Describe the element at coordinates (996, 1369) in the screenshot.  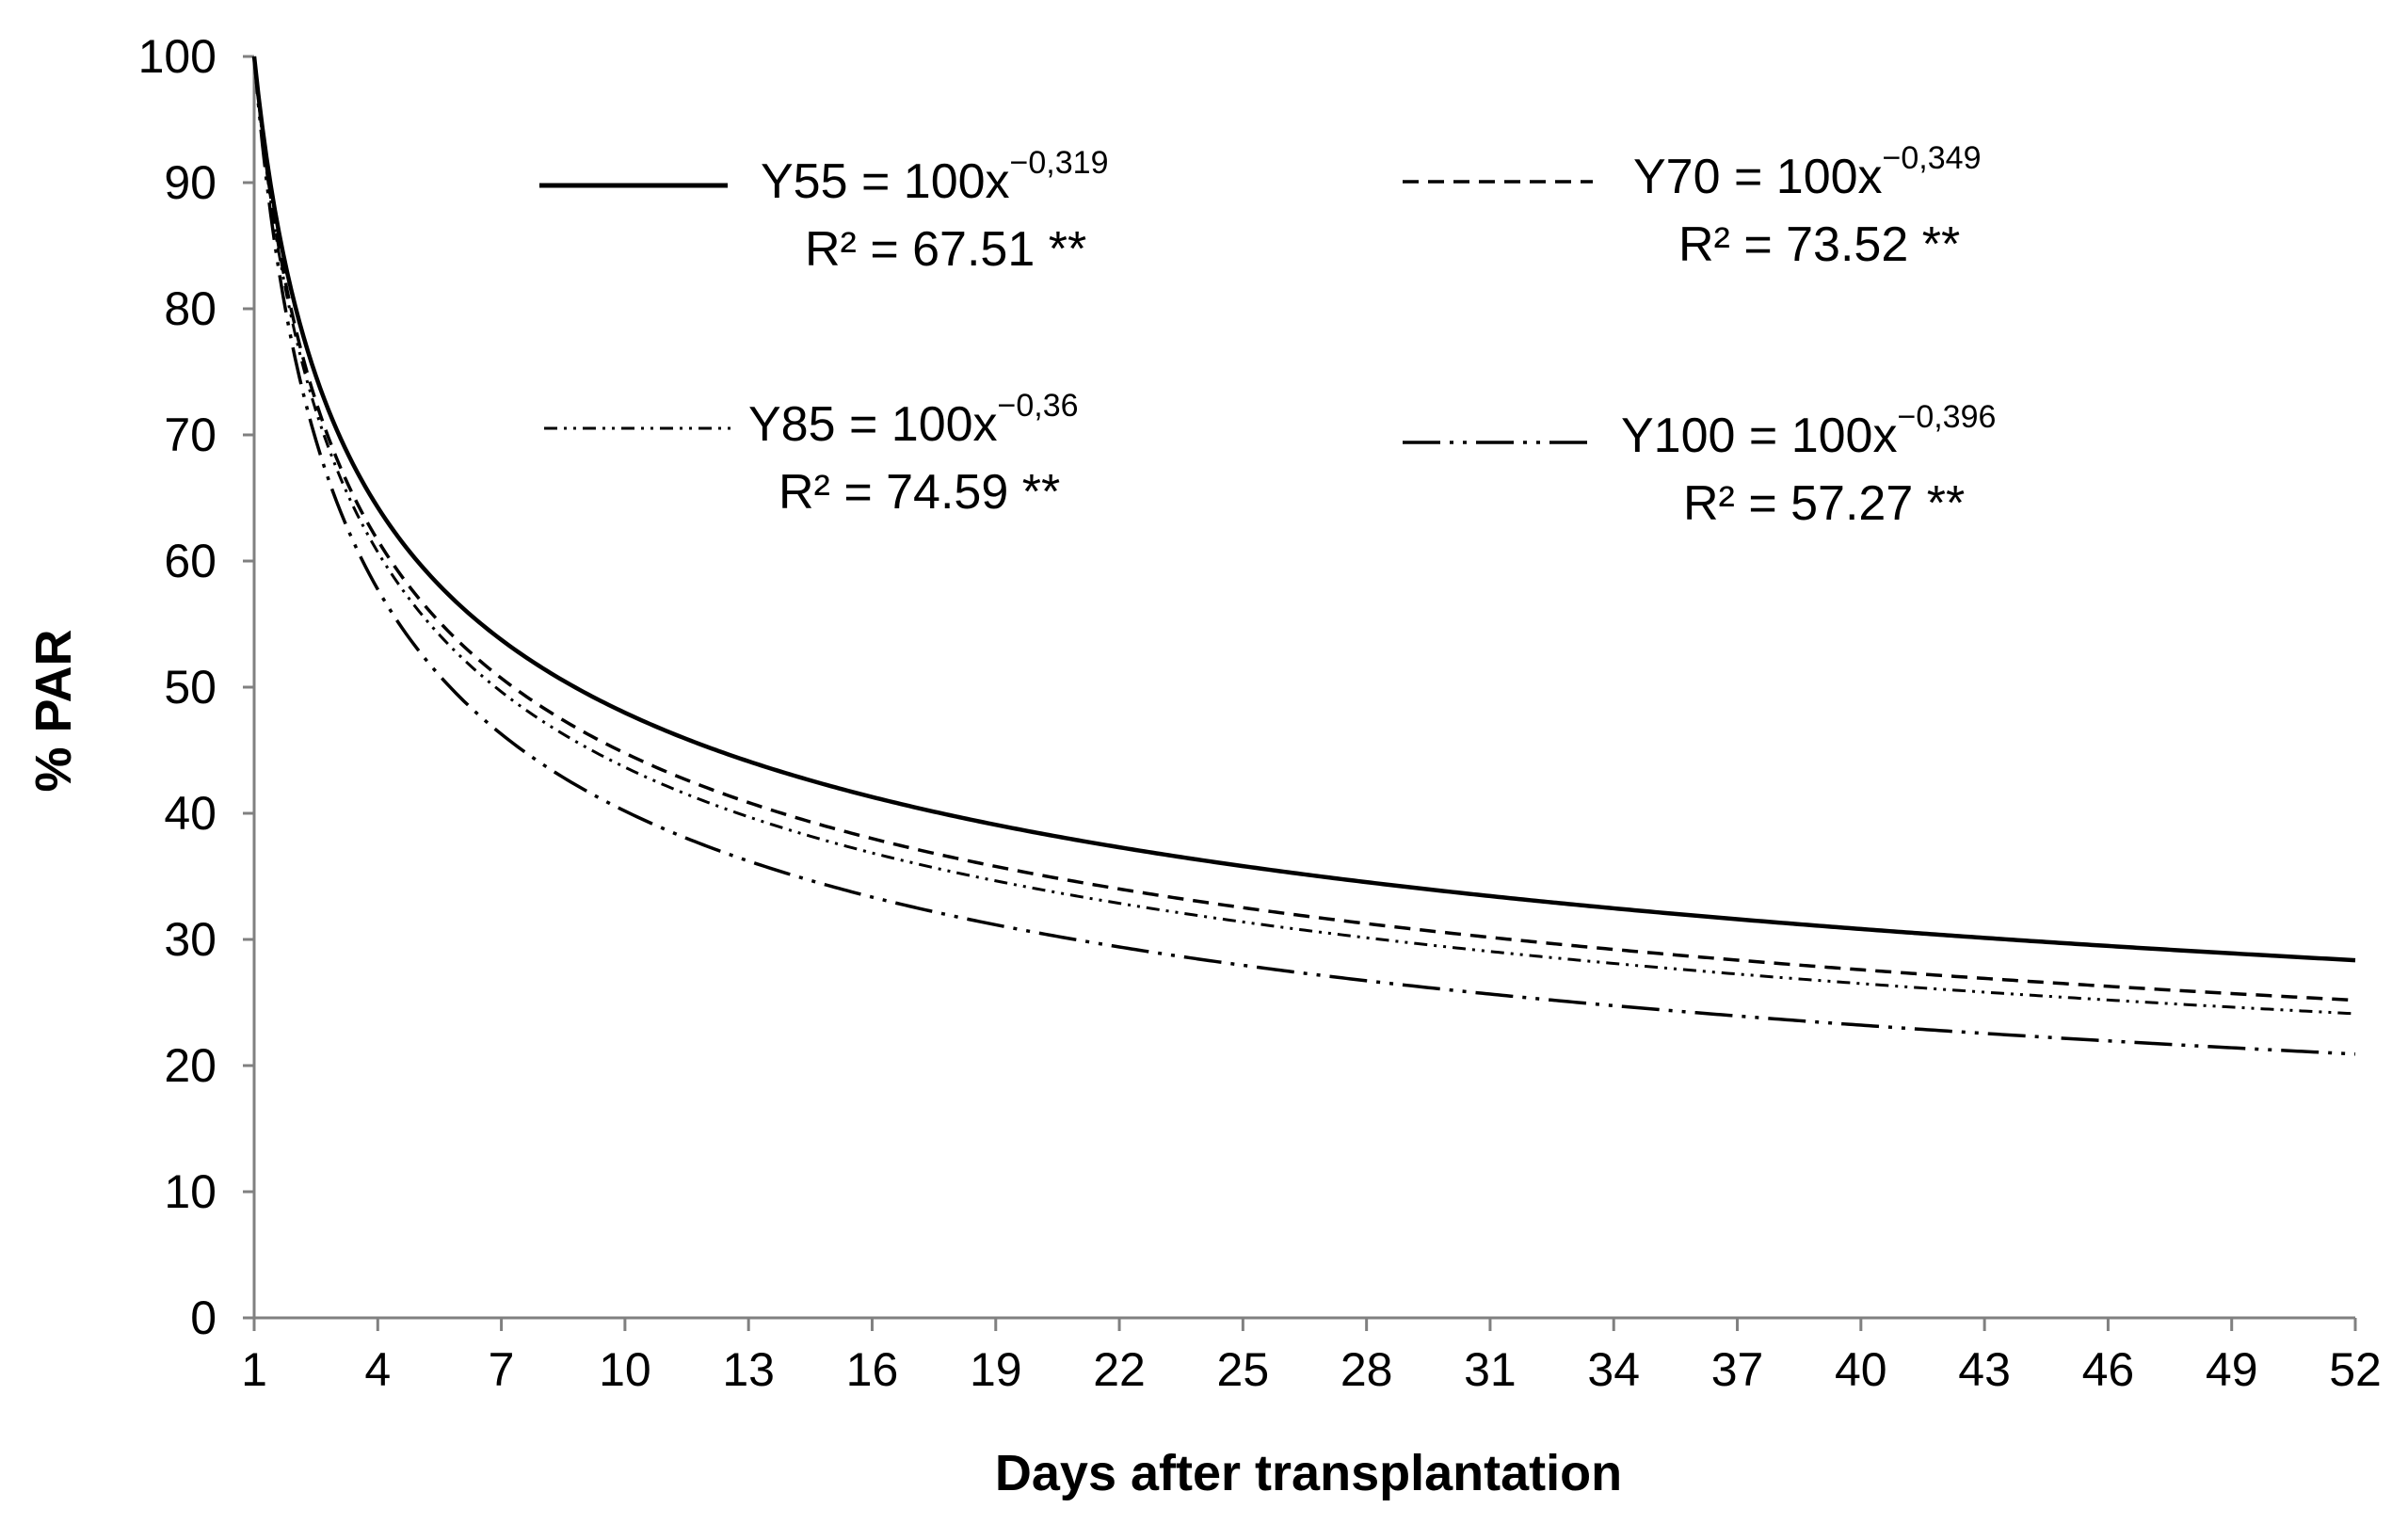
I see `x-tick-label: 19` at that location.